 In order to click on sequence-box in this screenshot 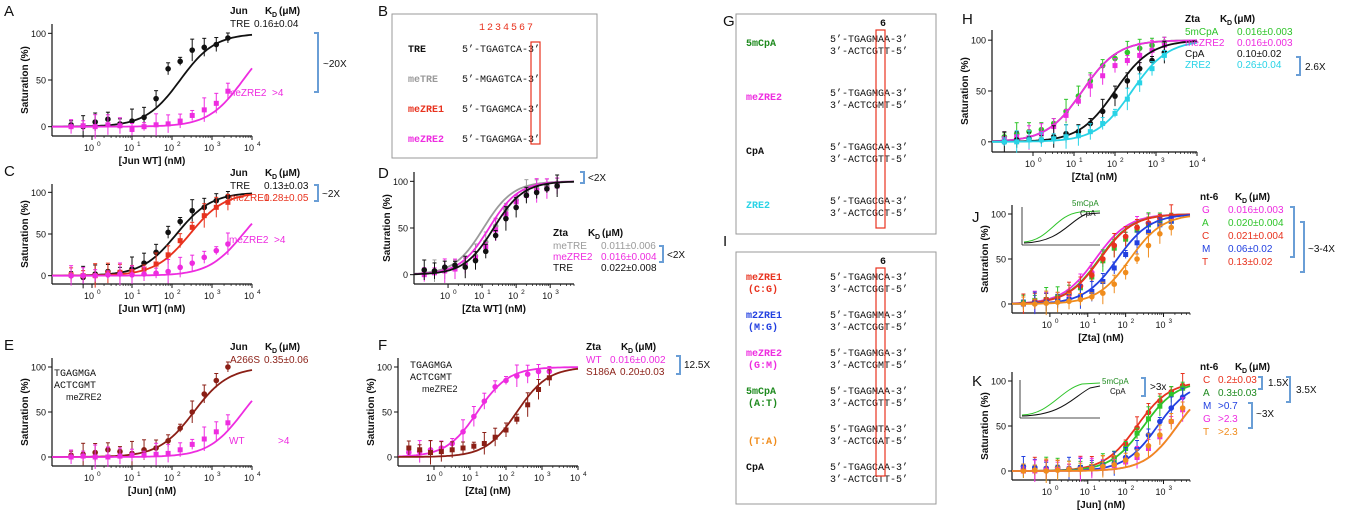, I will do `click(836, 124)`.